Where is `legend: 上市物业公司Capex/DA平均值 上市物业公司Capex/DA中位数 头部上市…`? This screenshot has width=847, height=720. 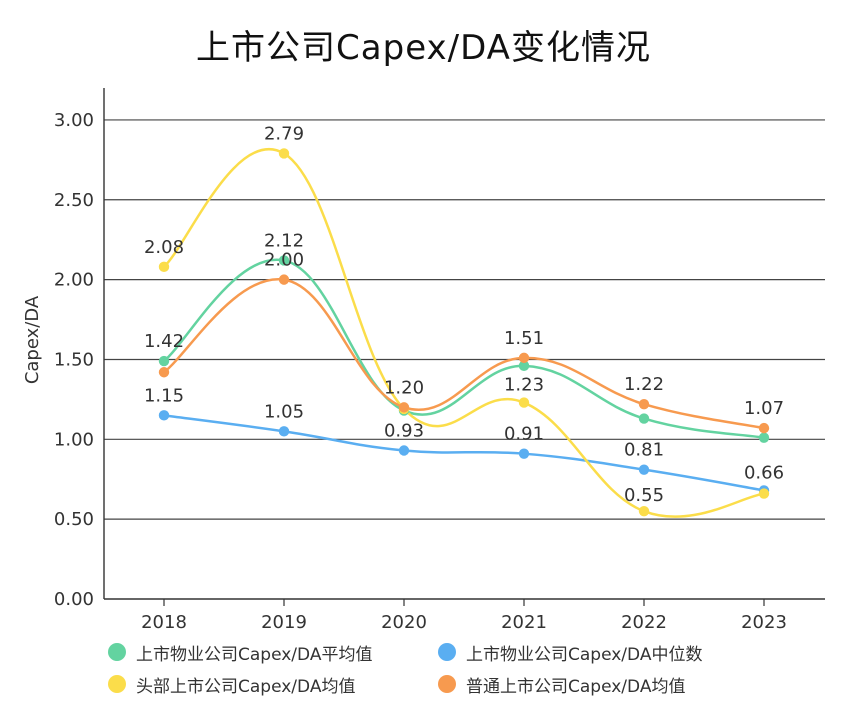 legend: 上市物业公司Capex/DA平均值 上市物业公司Capex/DA中位数 头部上市… is located at coordinates (458, 668).